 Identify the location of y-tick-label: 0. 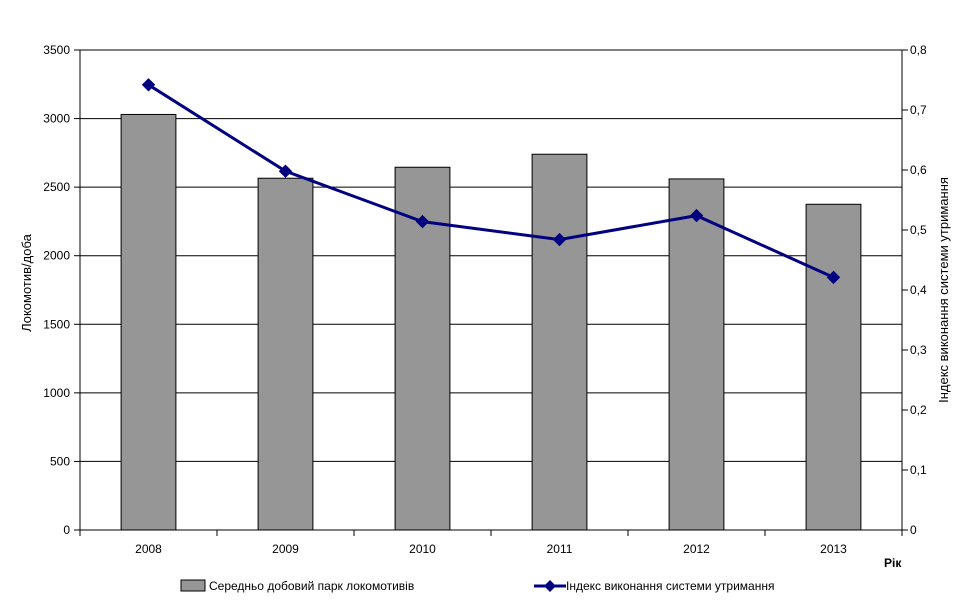
(66, 530).